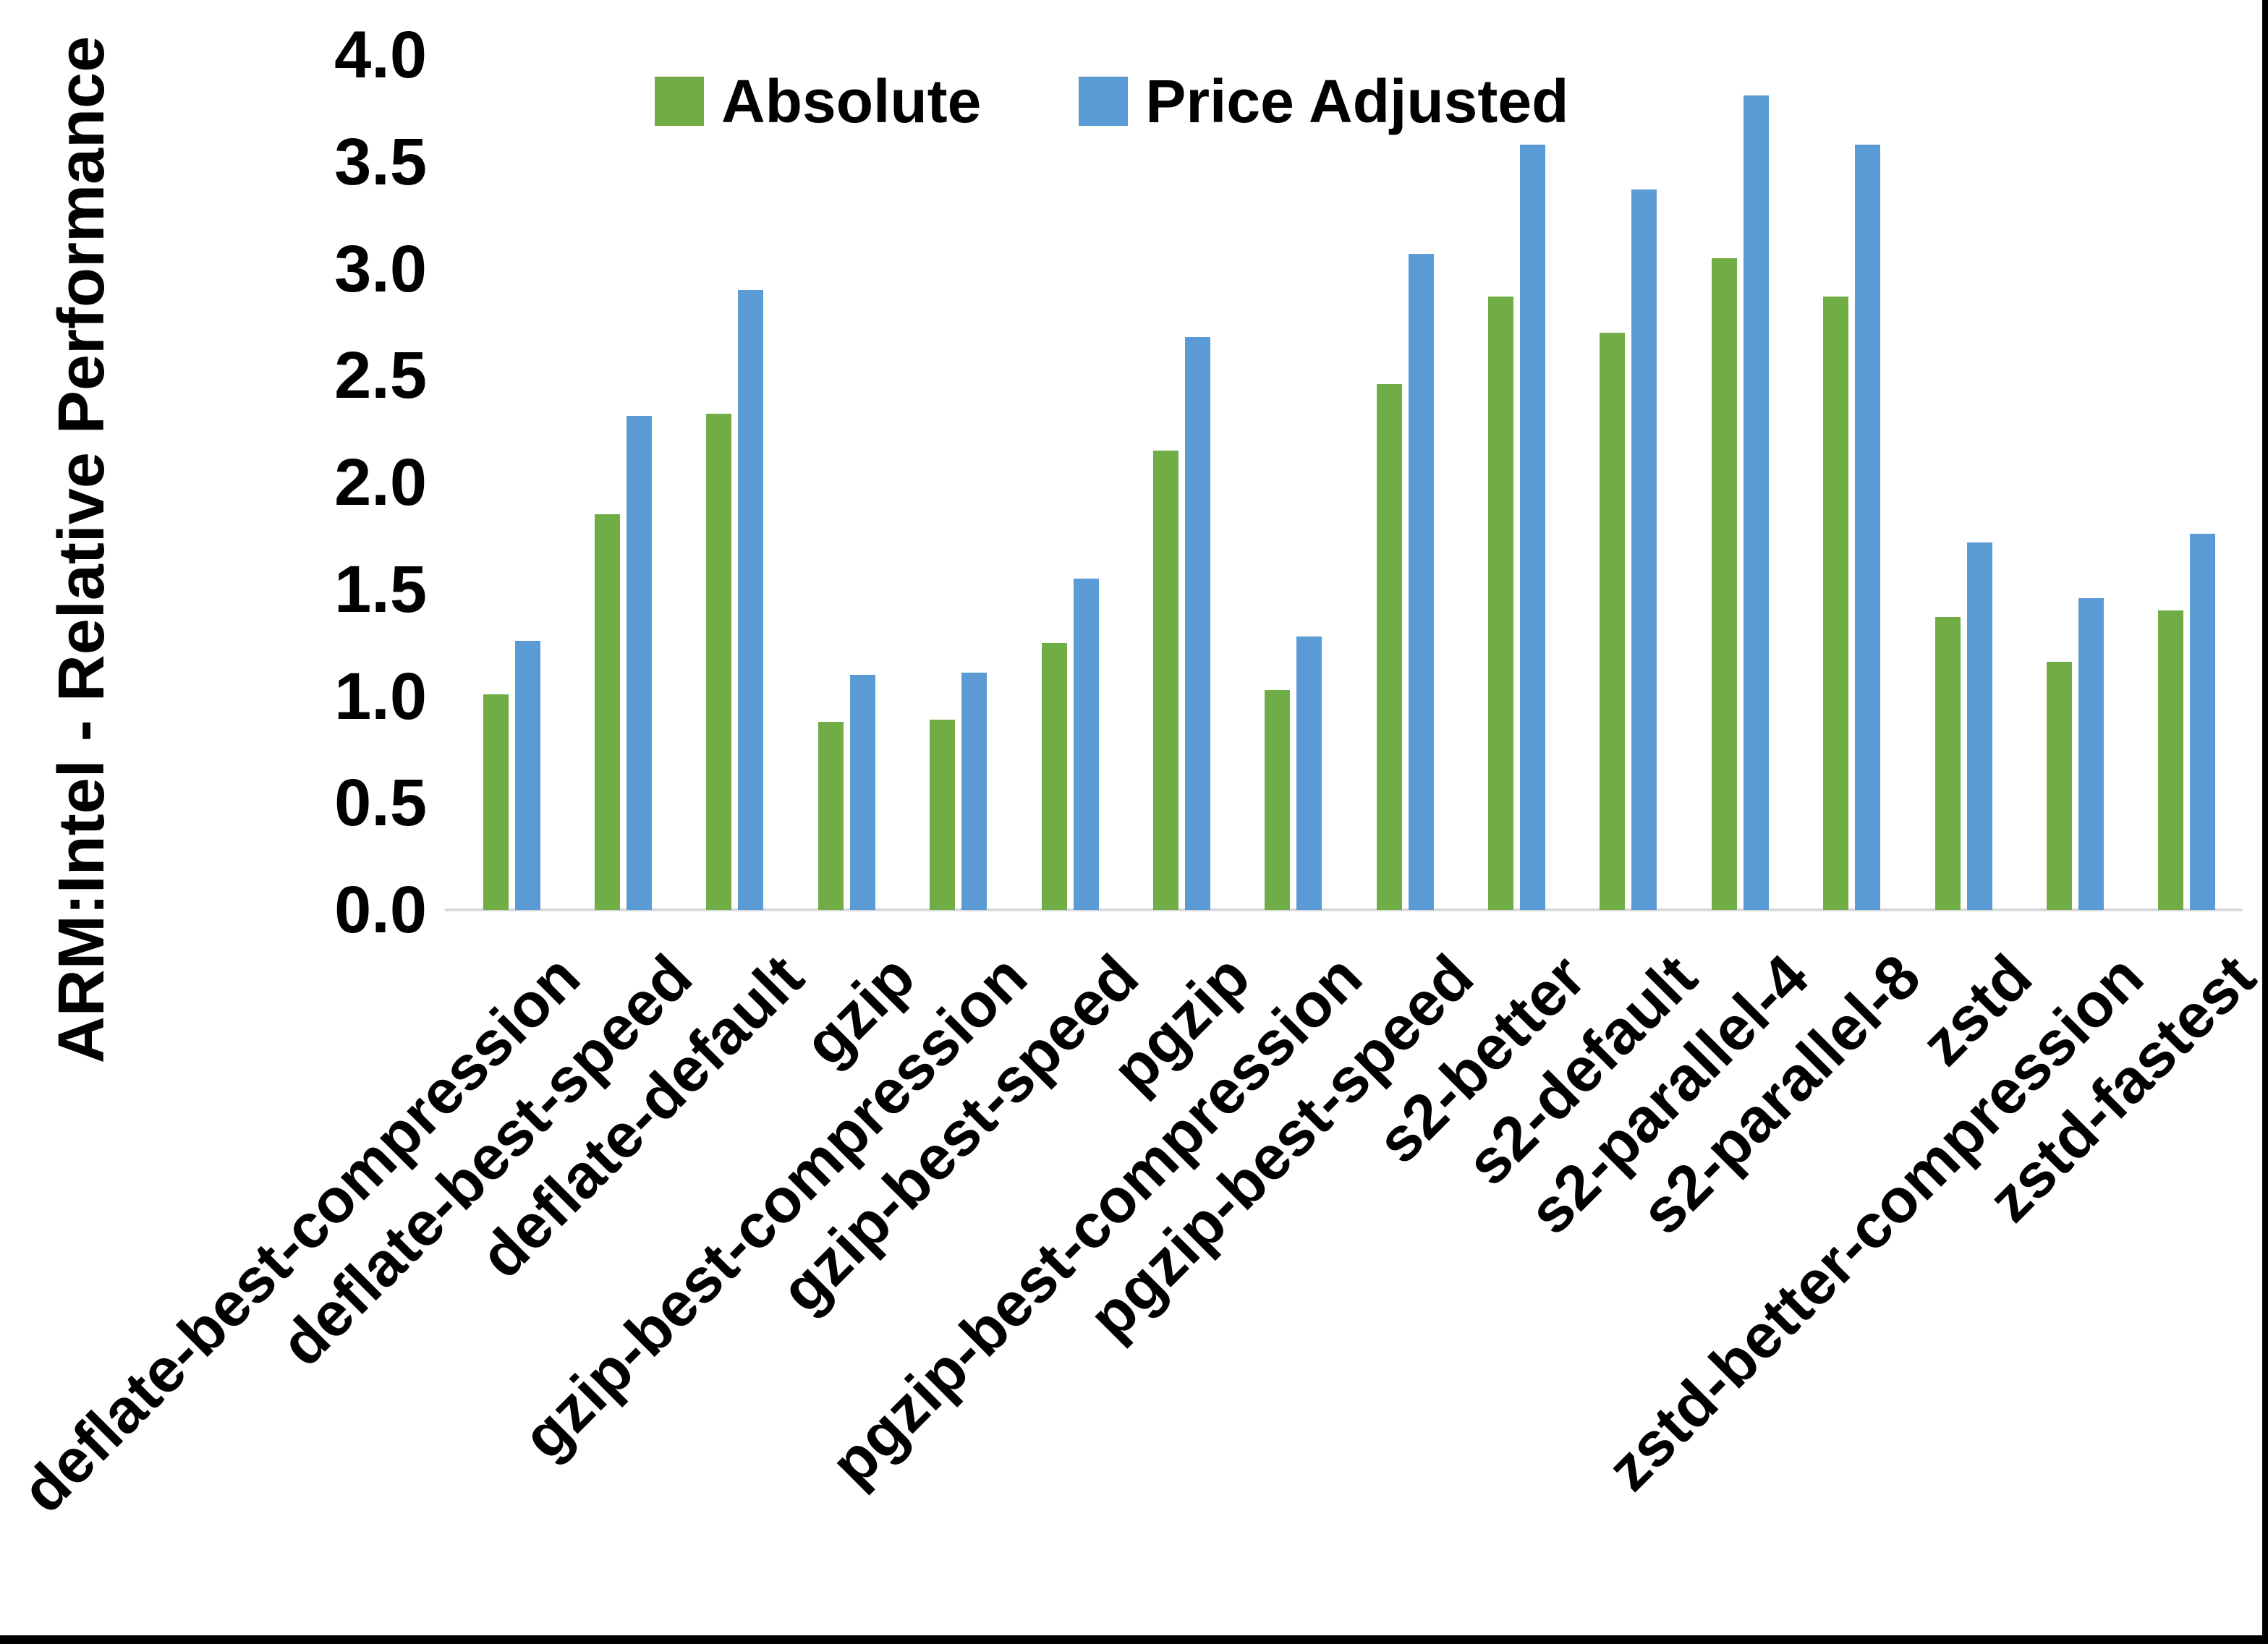 The image size is (2268, 1644). Describe the element at coordinates (679, 101) in the screenshot. I see `legend-swatch-absolute` at that location.